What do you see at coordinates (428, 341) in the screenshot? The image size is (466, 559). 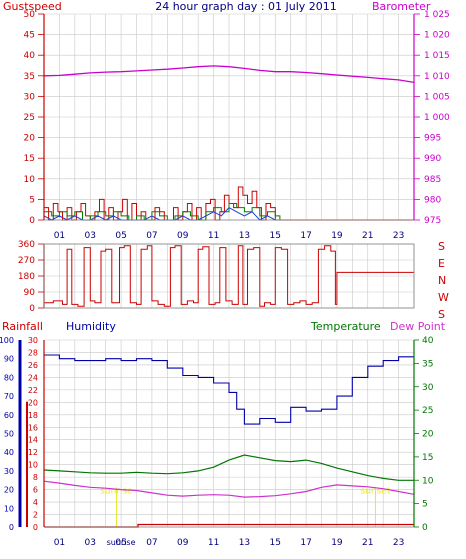 I see `y-tick-temp: 40` at bounding box center [428, 341].